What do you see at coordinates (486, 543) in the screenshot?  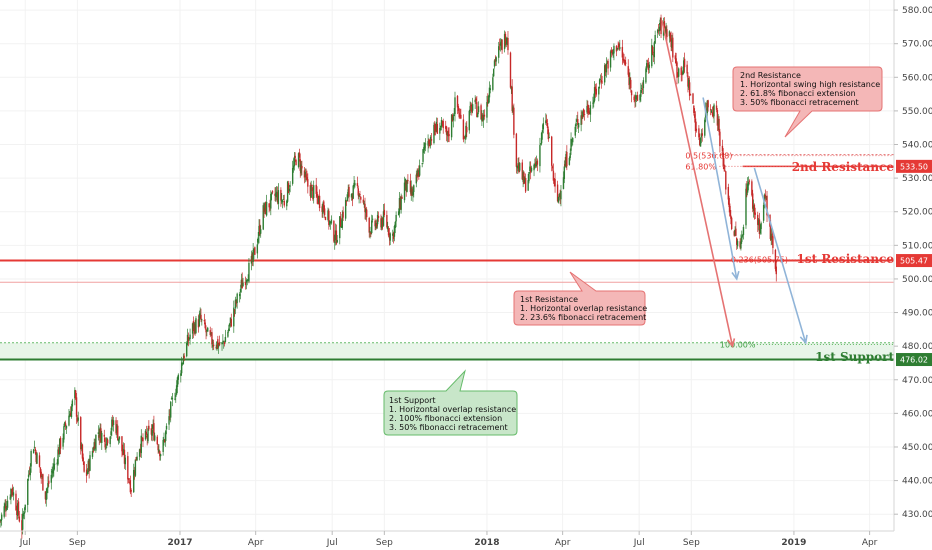 I see `x-tick-label: 2018` at bounding box center [486, 543].